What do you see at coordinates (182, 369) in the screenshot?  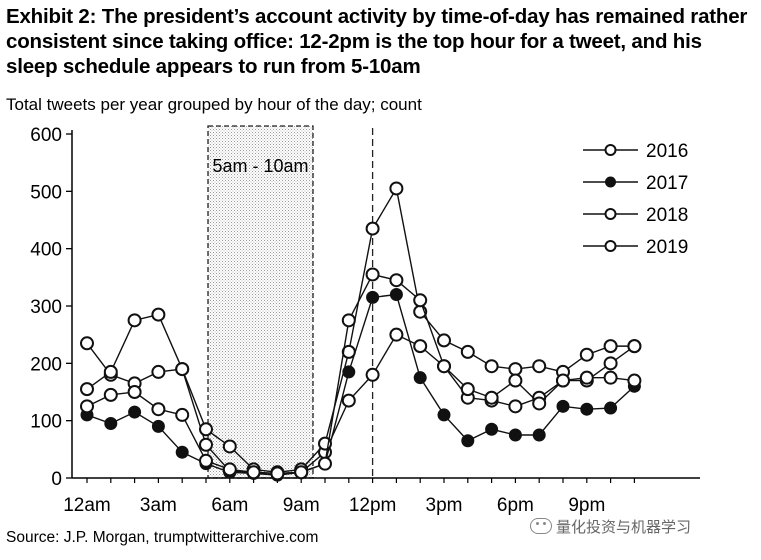 I see `point-2018-h4` at bounding box center [182, 369].